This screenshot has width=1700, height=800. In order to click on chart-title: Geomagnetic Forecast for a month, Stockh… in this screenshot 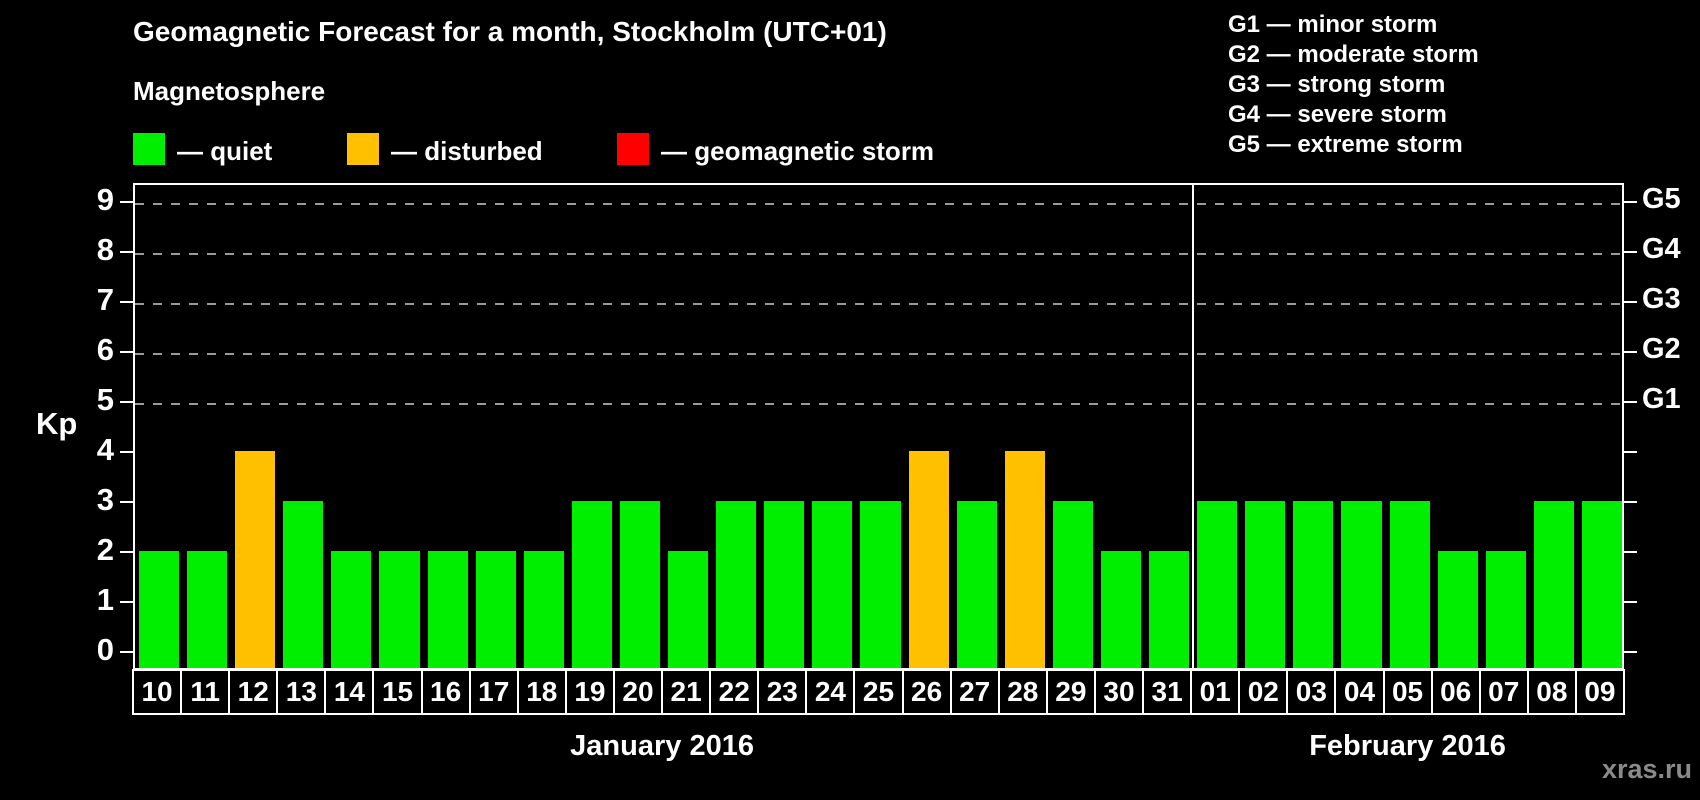, I will do `click(510, 31)`.